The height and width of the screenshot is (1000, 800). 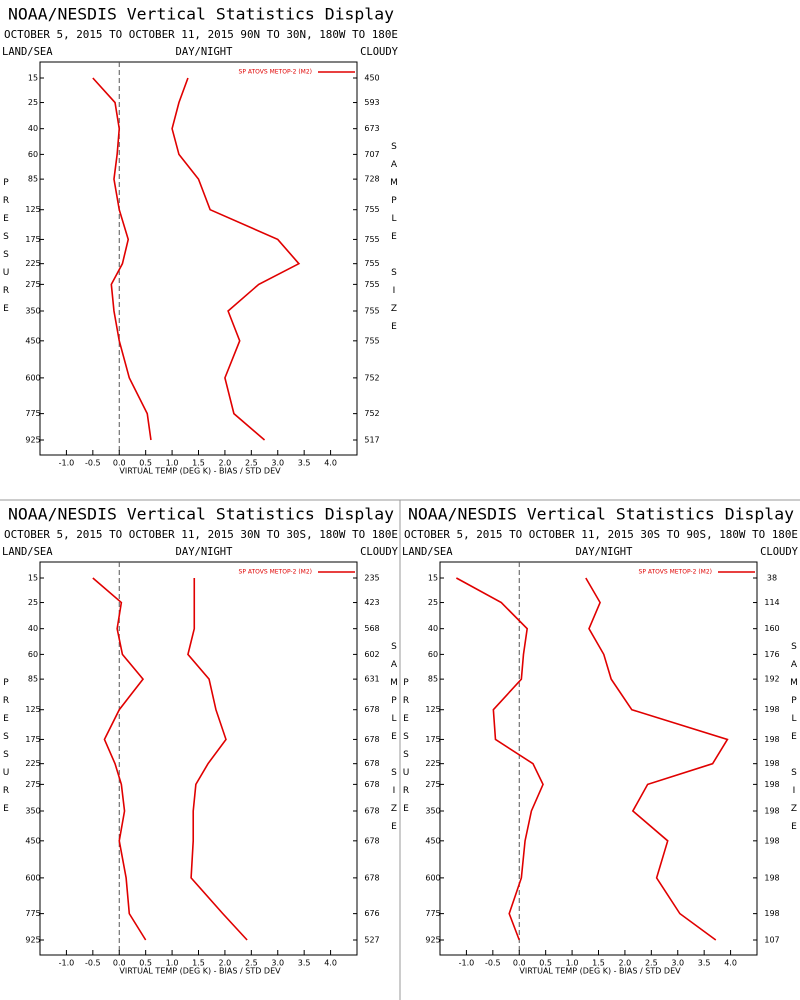 I want to click on sample-size-label: 38, so click(x=772, y=578).